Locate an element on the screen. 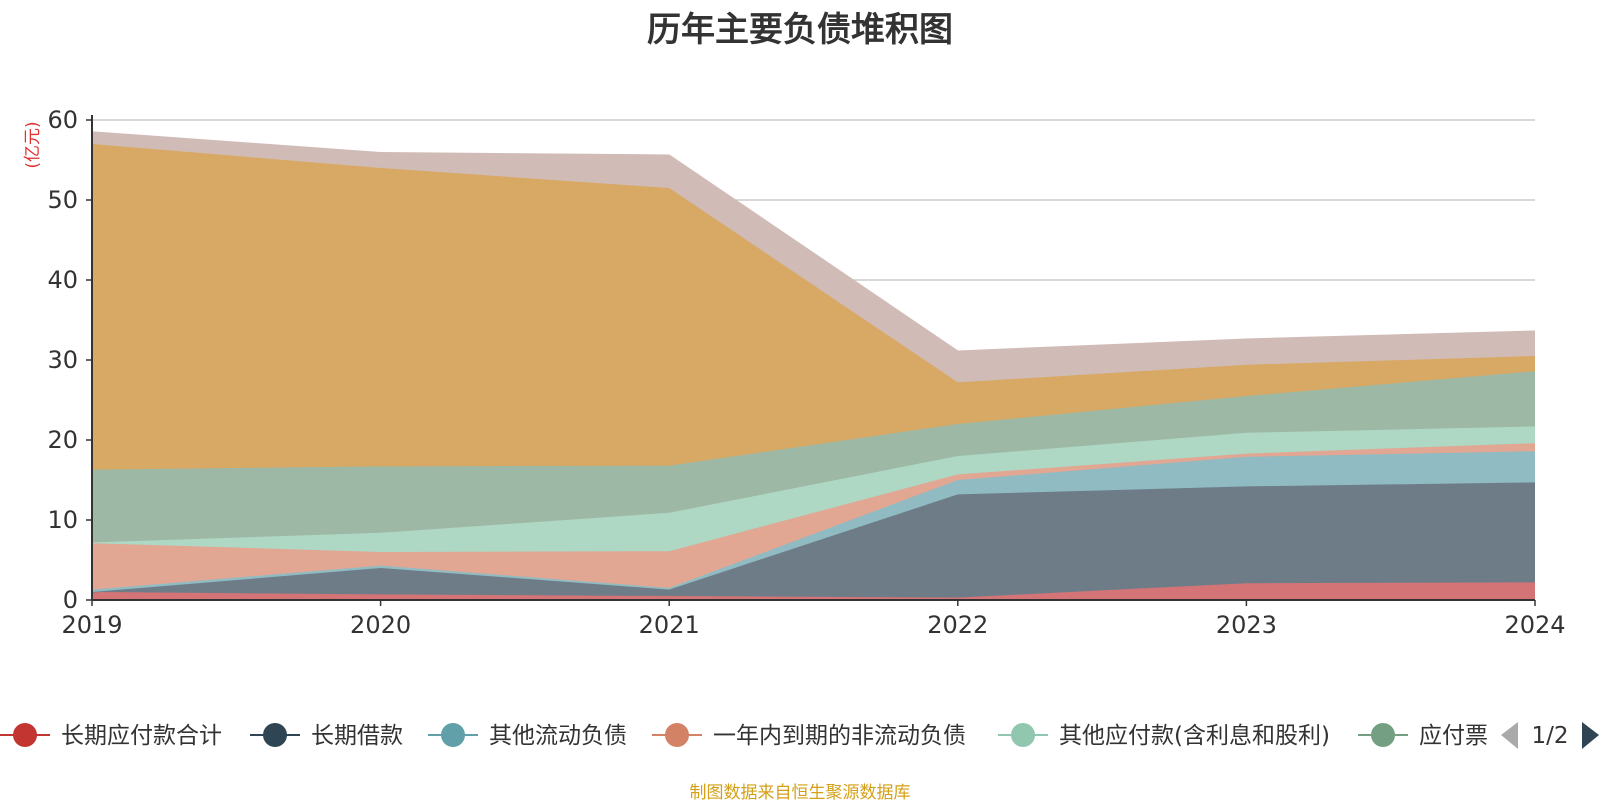  x-tick-label: 2020 is located at coordinates (380, 625).